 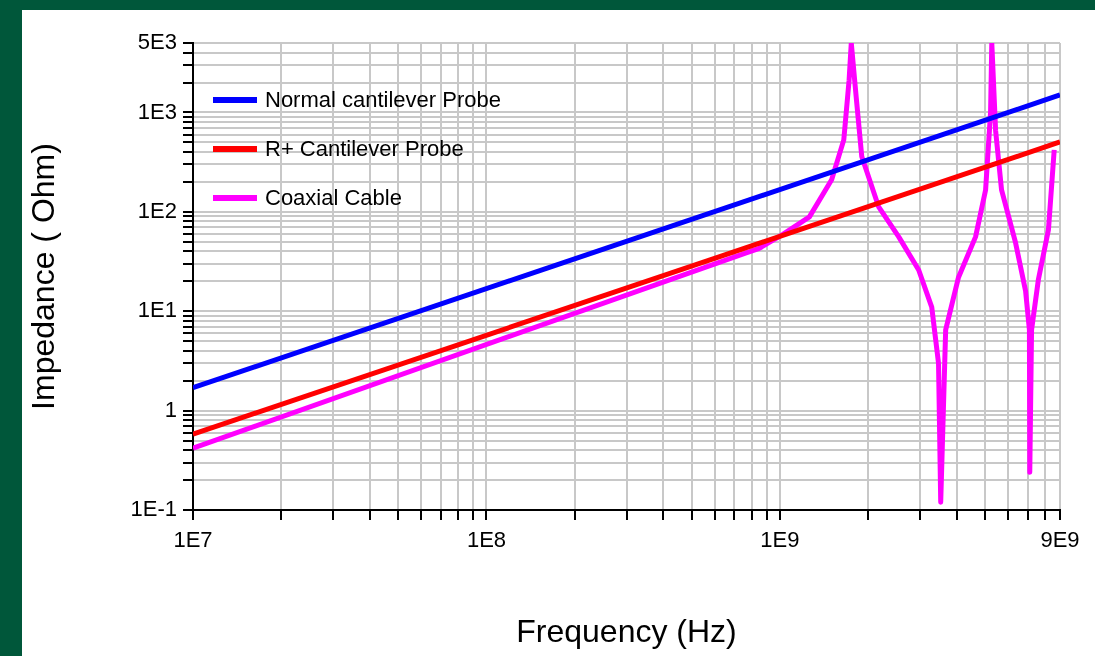 I want to click on legend-label: R+ Cantilever Probe, so click(x=364, y=148).